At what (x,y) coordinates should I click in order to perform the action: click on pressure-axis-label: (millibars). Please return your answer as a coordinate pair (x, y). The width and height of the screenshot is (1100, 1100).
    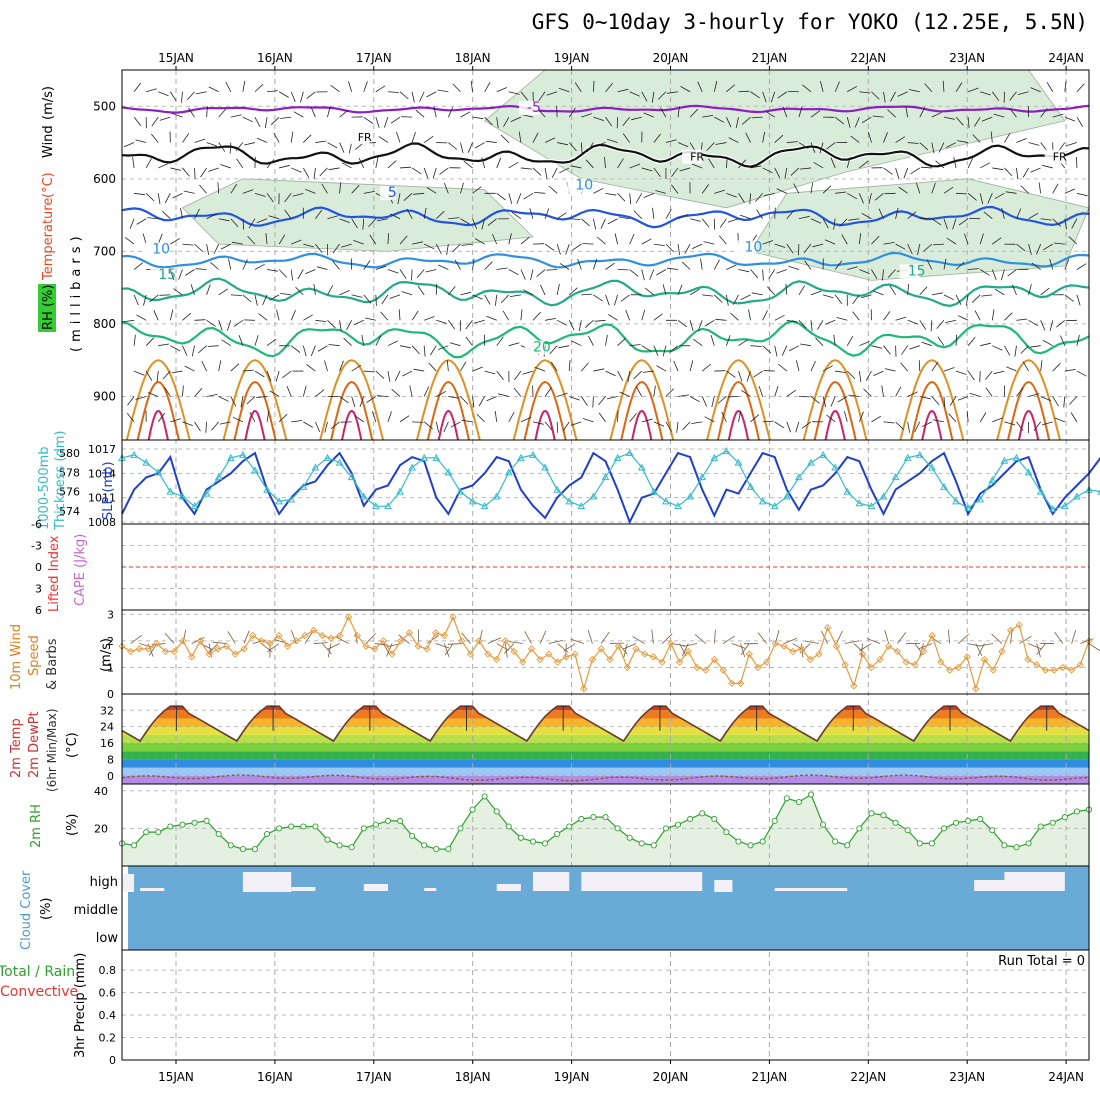
    Looking at the image, I should click on (76, 291).